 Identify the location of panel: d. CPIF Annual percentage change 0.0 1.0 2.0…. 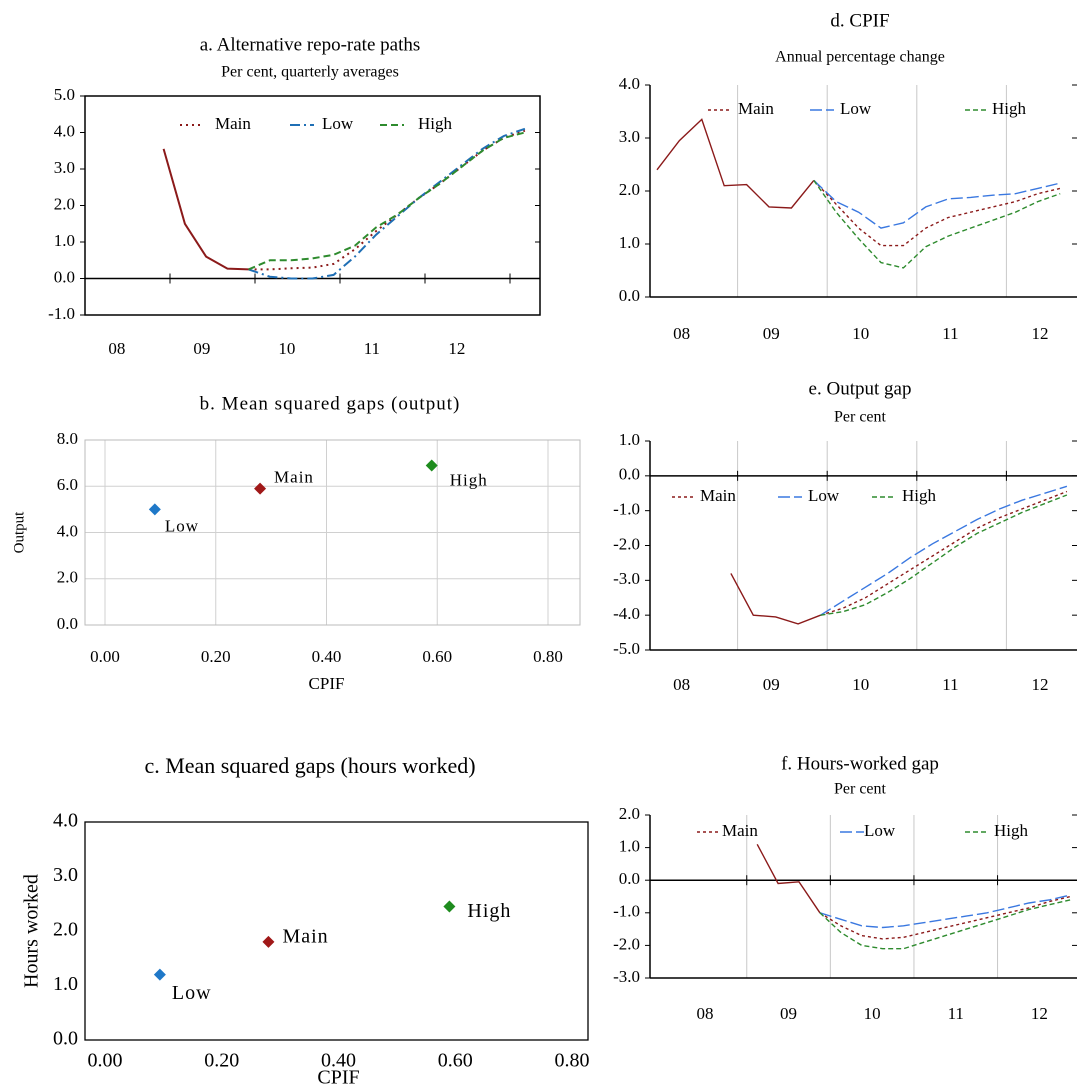
(848, 176).